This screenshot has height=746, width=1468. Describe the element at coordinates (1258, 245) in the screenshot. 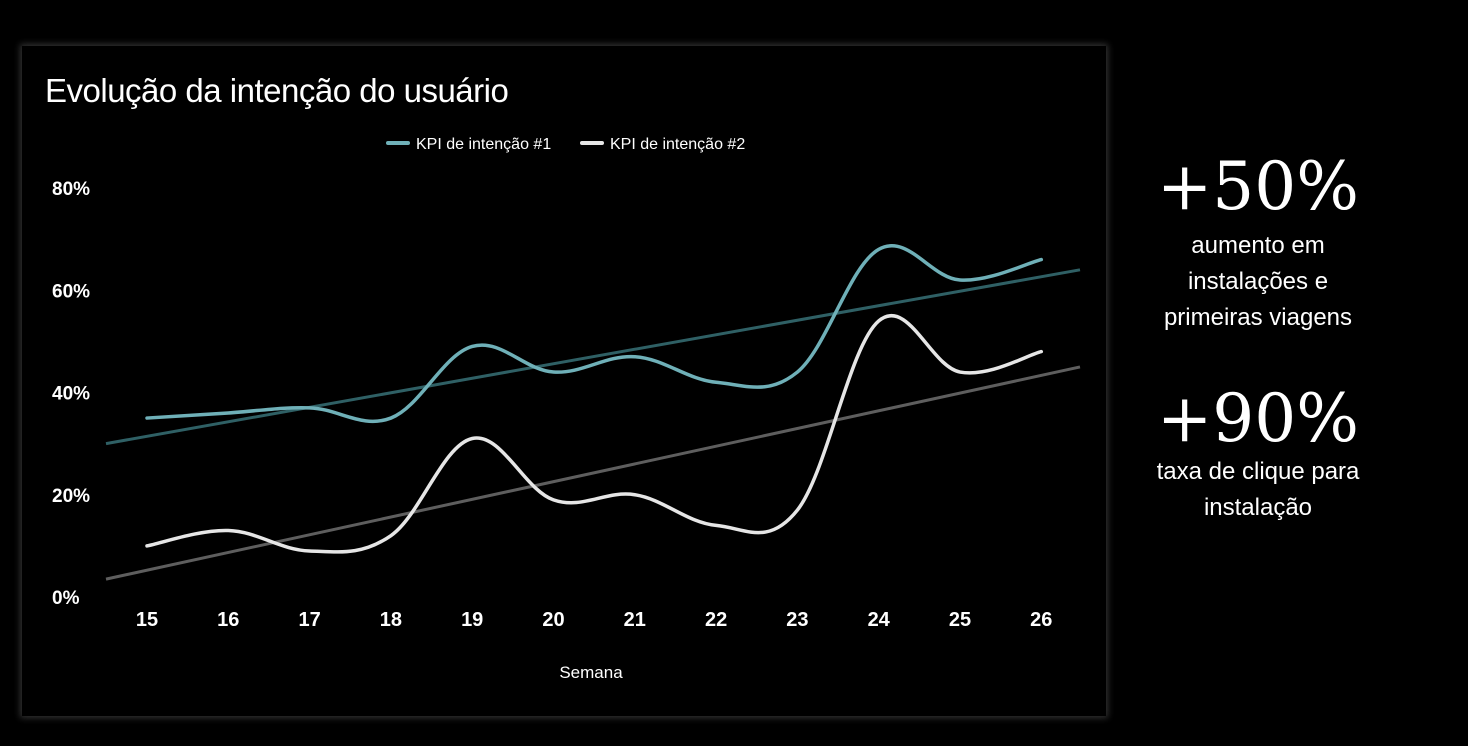

I see `stat-installs-line: aumento em` at that location.